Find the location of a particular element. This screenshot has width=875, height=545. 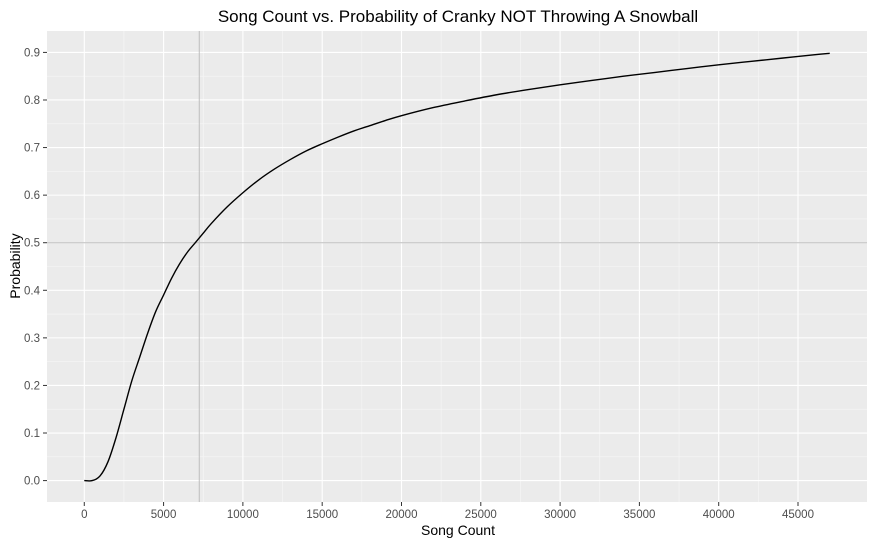

x-tick-label: 10000 is located at coordinates (243, 515).